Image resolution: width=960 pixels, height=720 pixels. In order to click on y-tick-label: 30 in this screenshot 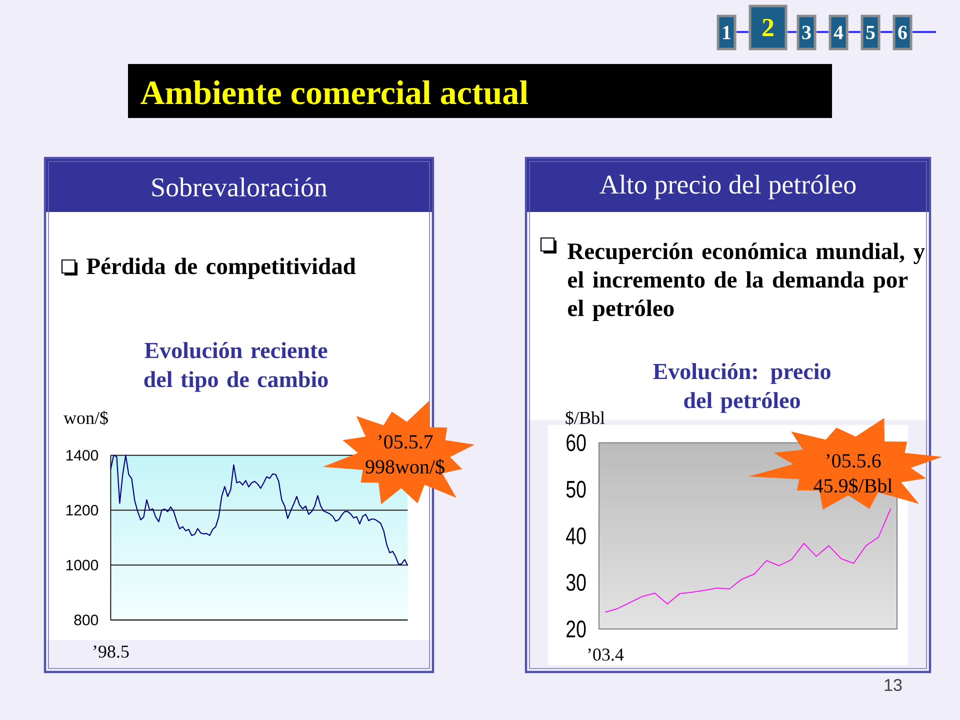, I will do `click(576, 582)`.